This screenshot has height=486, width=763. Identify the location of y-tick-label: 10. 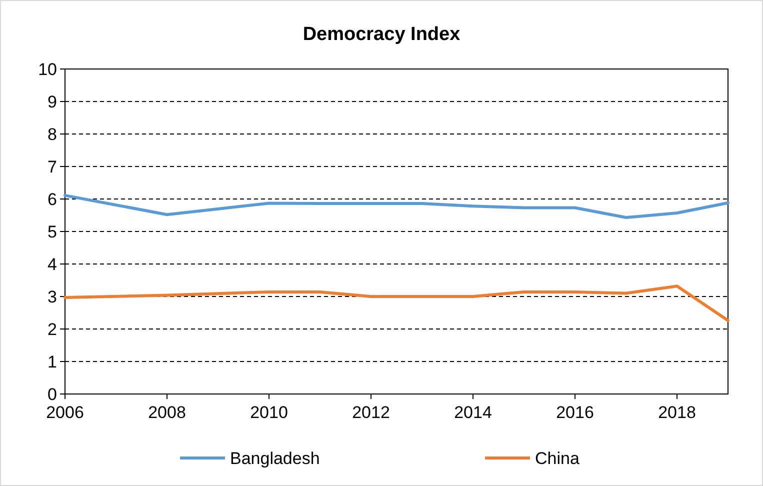
(47, 69).